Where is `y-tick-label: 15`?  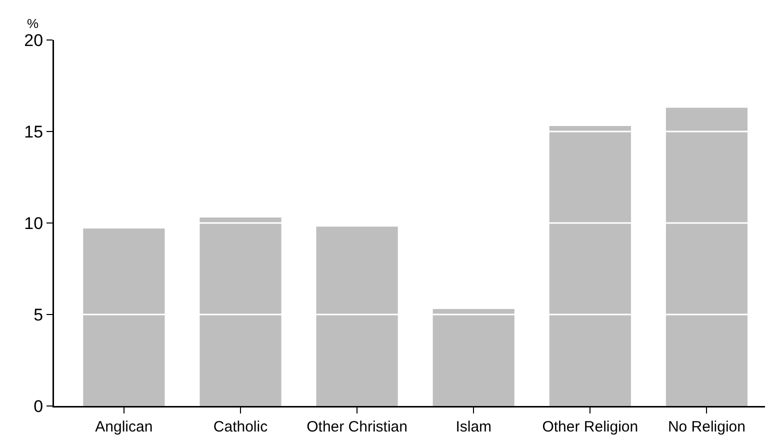
y-tick-label: 15 is located at coordinates (34, 132).